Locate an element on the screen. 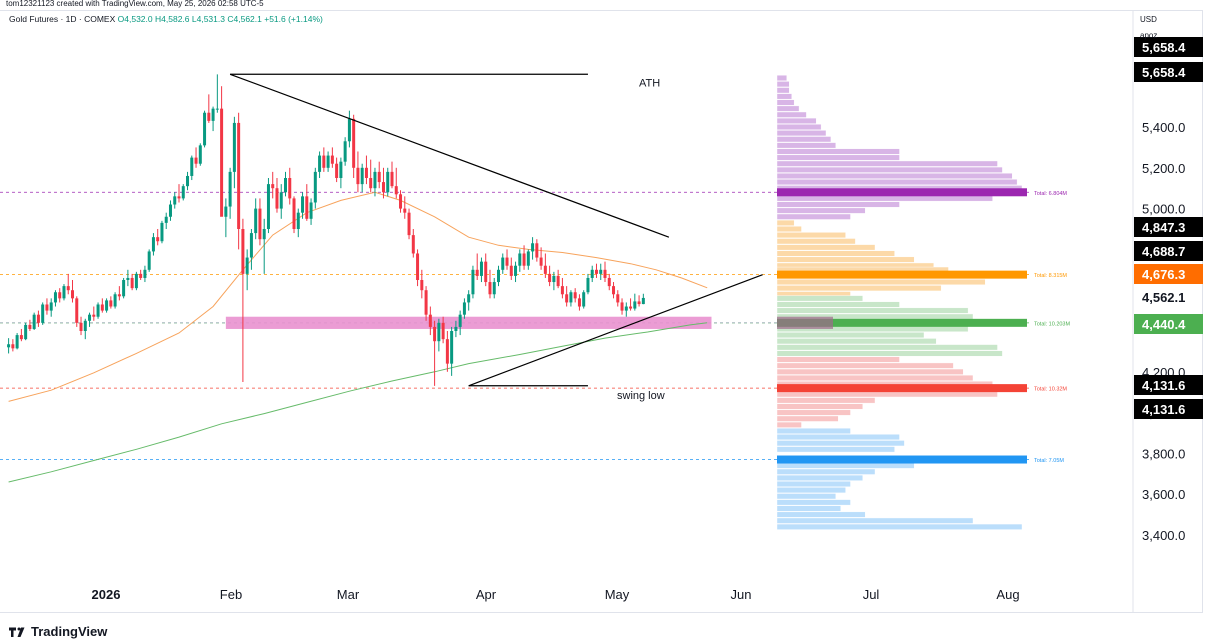 The image size is (1210, 642). ohlc-close: C4,562.1 is located at coordinates (244, 19).